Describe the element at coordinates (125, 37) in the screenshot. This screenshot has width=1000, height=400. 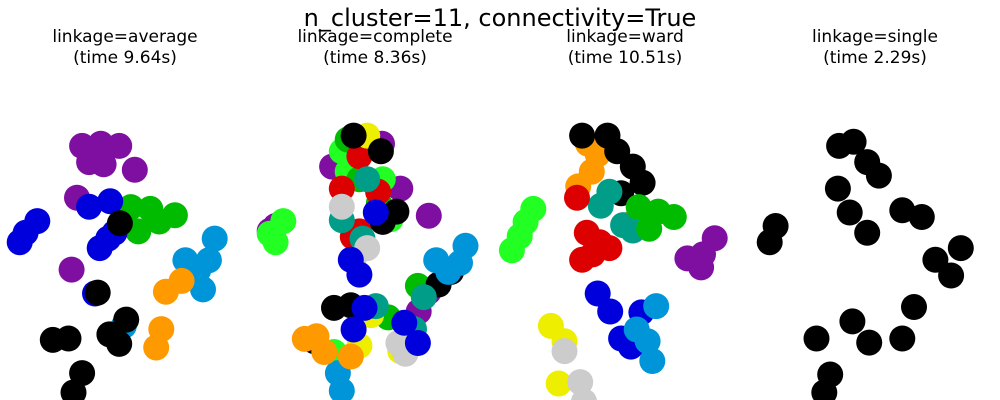
I see `subplot-title-linkage: linkage=average` at that location.